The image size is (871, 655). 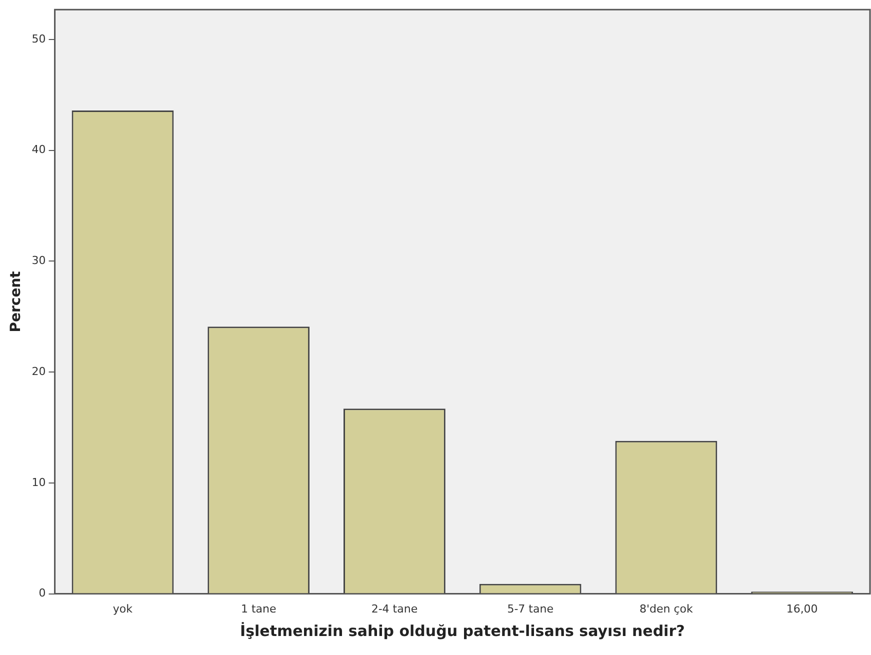 I want to click on x-tick-label: yok, so click(x=123, y=609).